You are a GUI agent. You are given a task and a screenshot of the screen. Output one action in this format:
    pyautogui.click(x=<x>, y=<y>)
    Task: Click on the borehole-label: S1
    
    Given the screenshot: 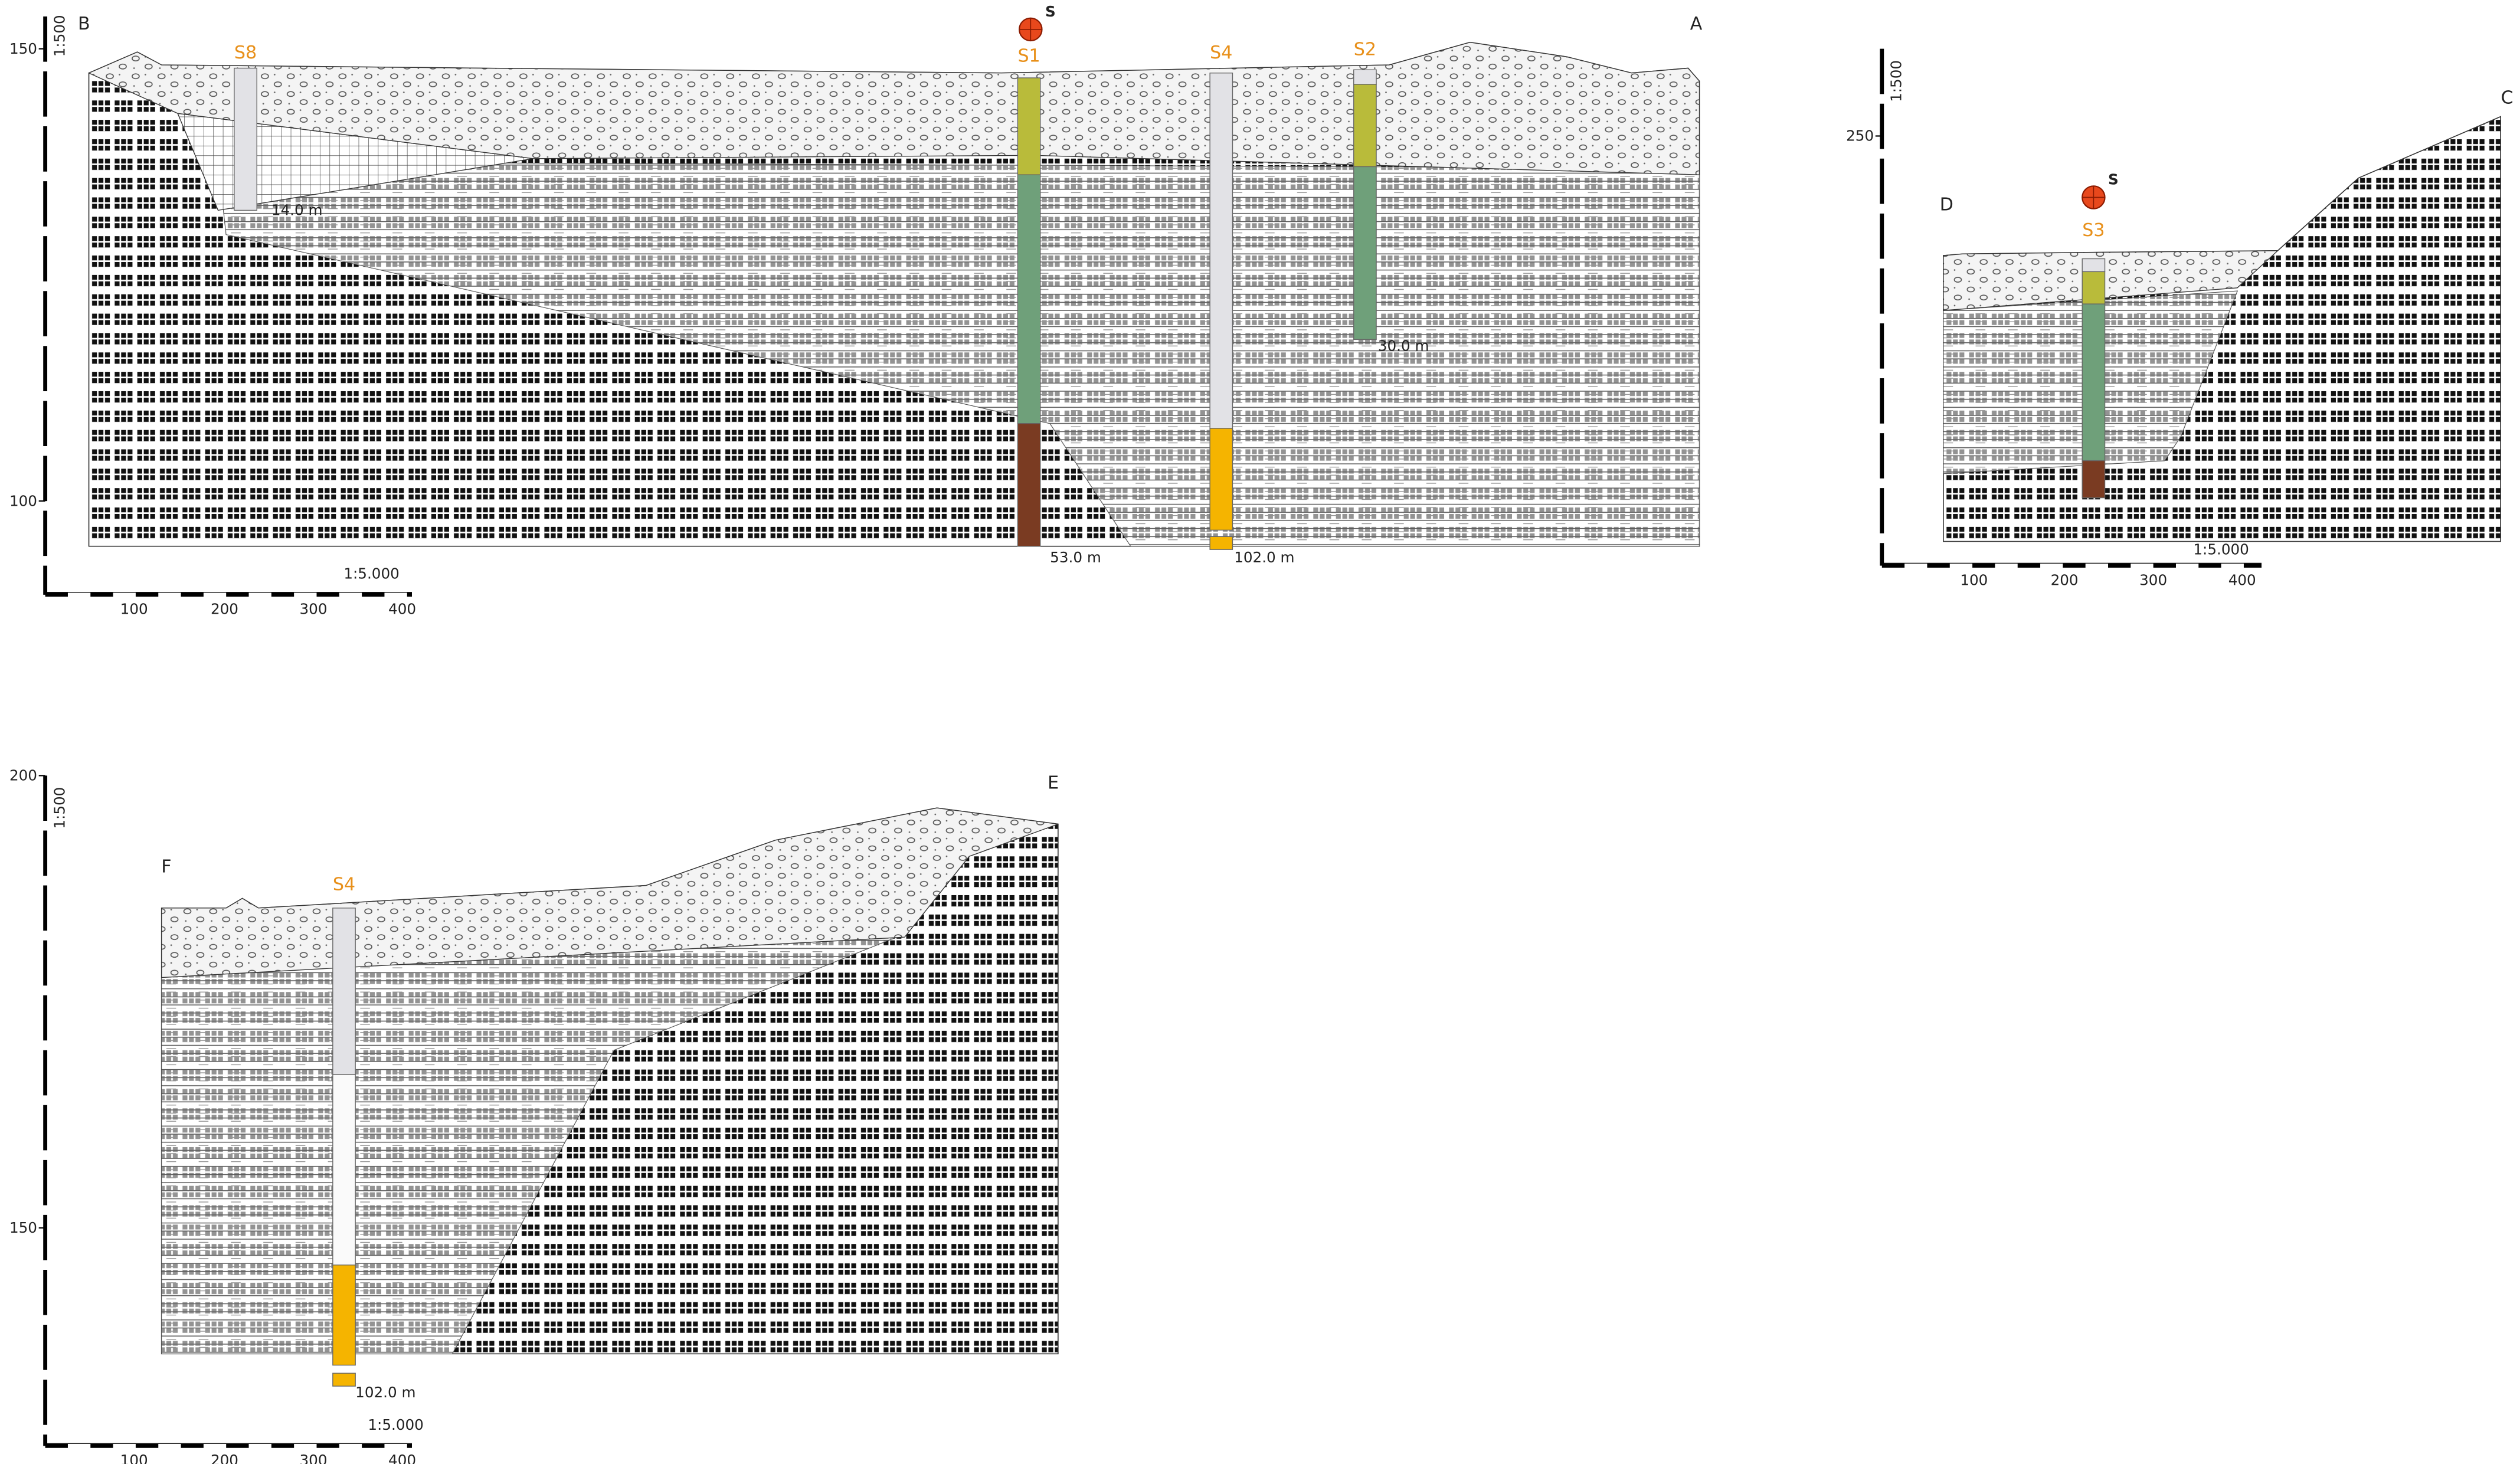 What is the action you would take?
    pyautogui.click(x=1028, y=56)
    